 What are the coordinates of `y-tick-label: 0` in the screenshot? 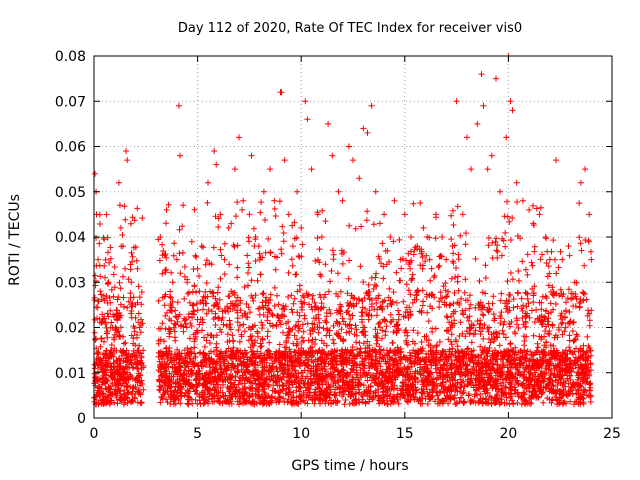 It's located at (81, 419).